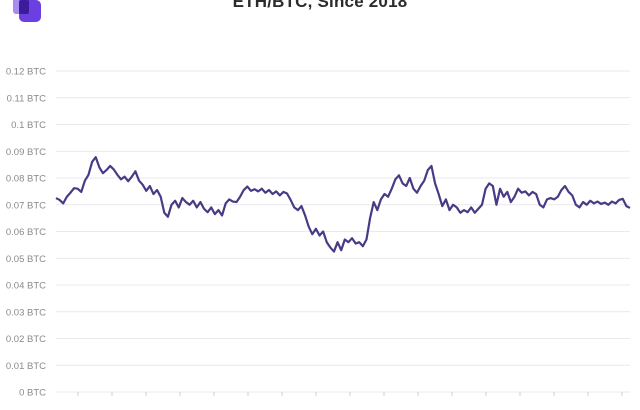 The width and height of the screenshot is (640, 410). I want to click on logo-block-dark, so click(24, 7).